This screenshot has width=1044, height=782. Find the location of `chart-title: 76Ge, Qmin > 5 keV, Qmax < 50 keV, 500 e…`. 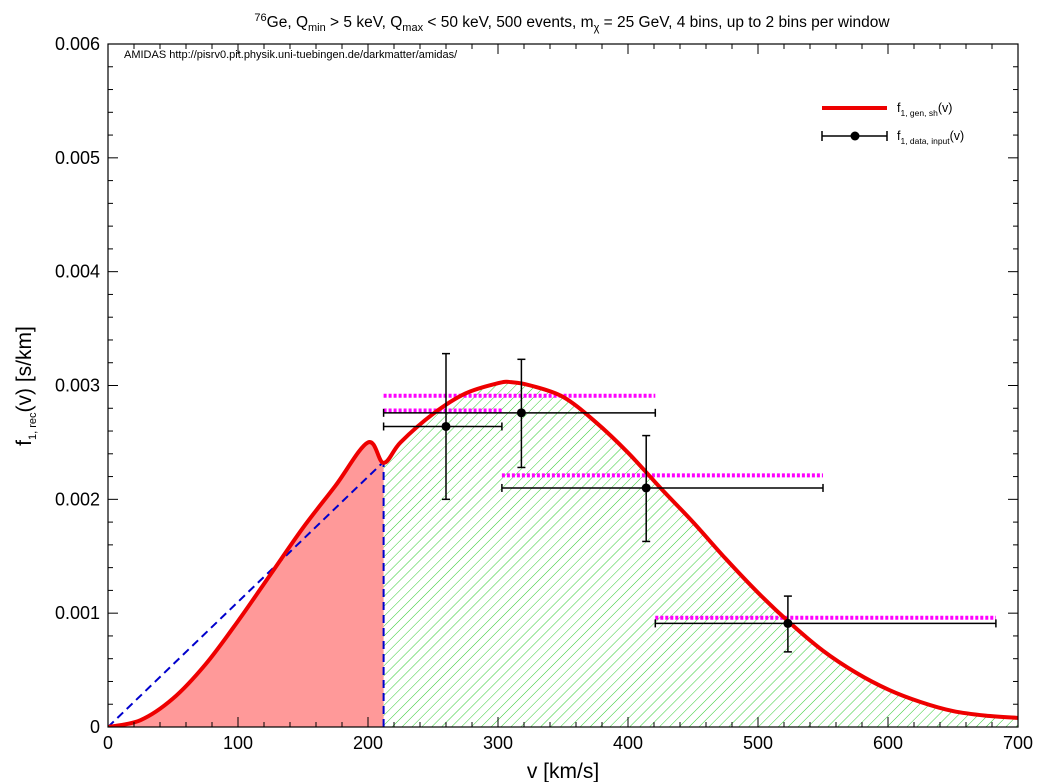

chart-title: 76Ge, Qmin > 5 keV, Qmax < 50 keV, 500 e… is located at coordinates (572, 23).